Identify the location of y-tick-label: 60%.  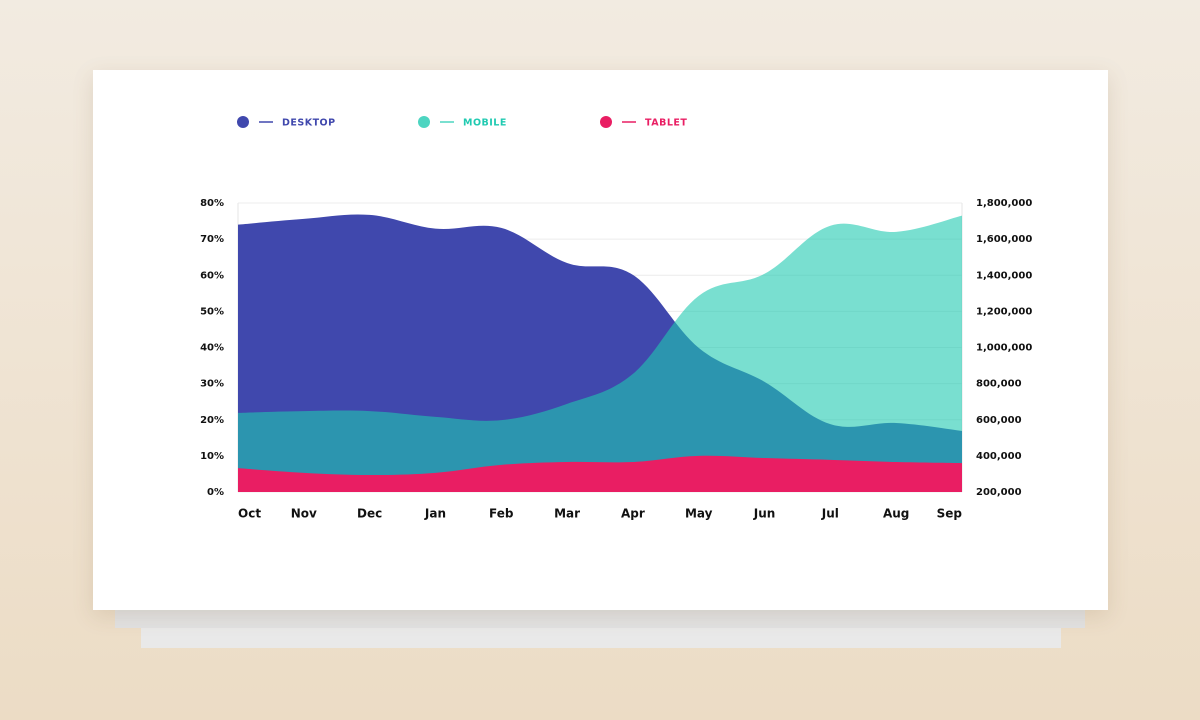
(212, 275).